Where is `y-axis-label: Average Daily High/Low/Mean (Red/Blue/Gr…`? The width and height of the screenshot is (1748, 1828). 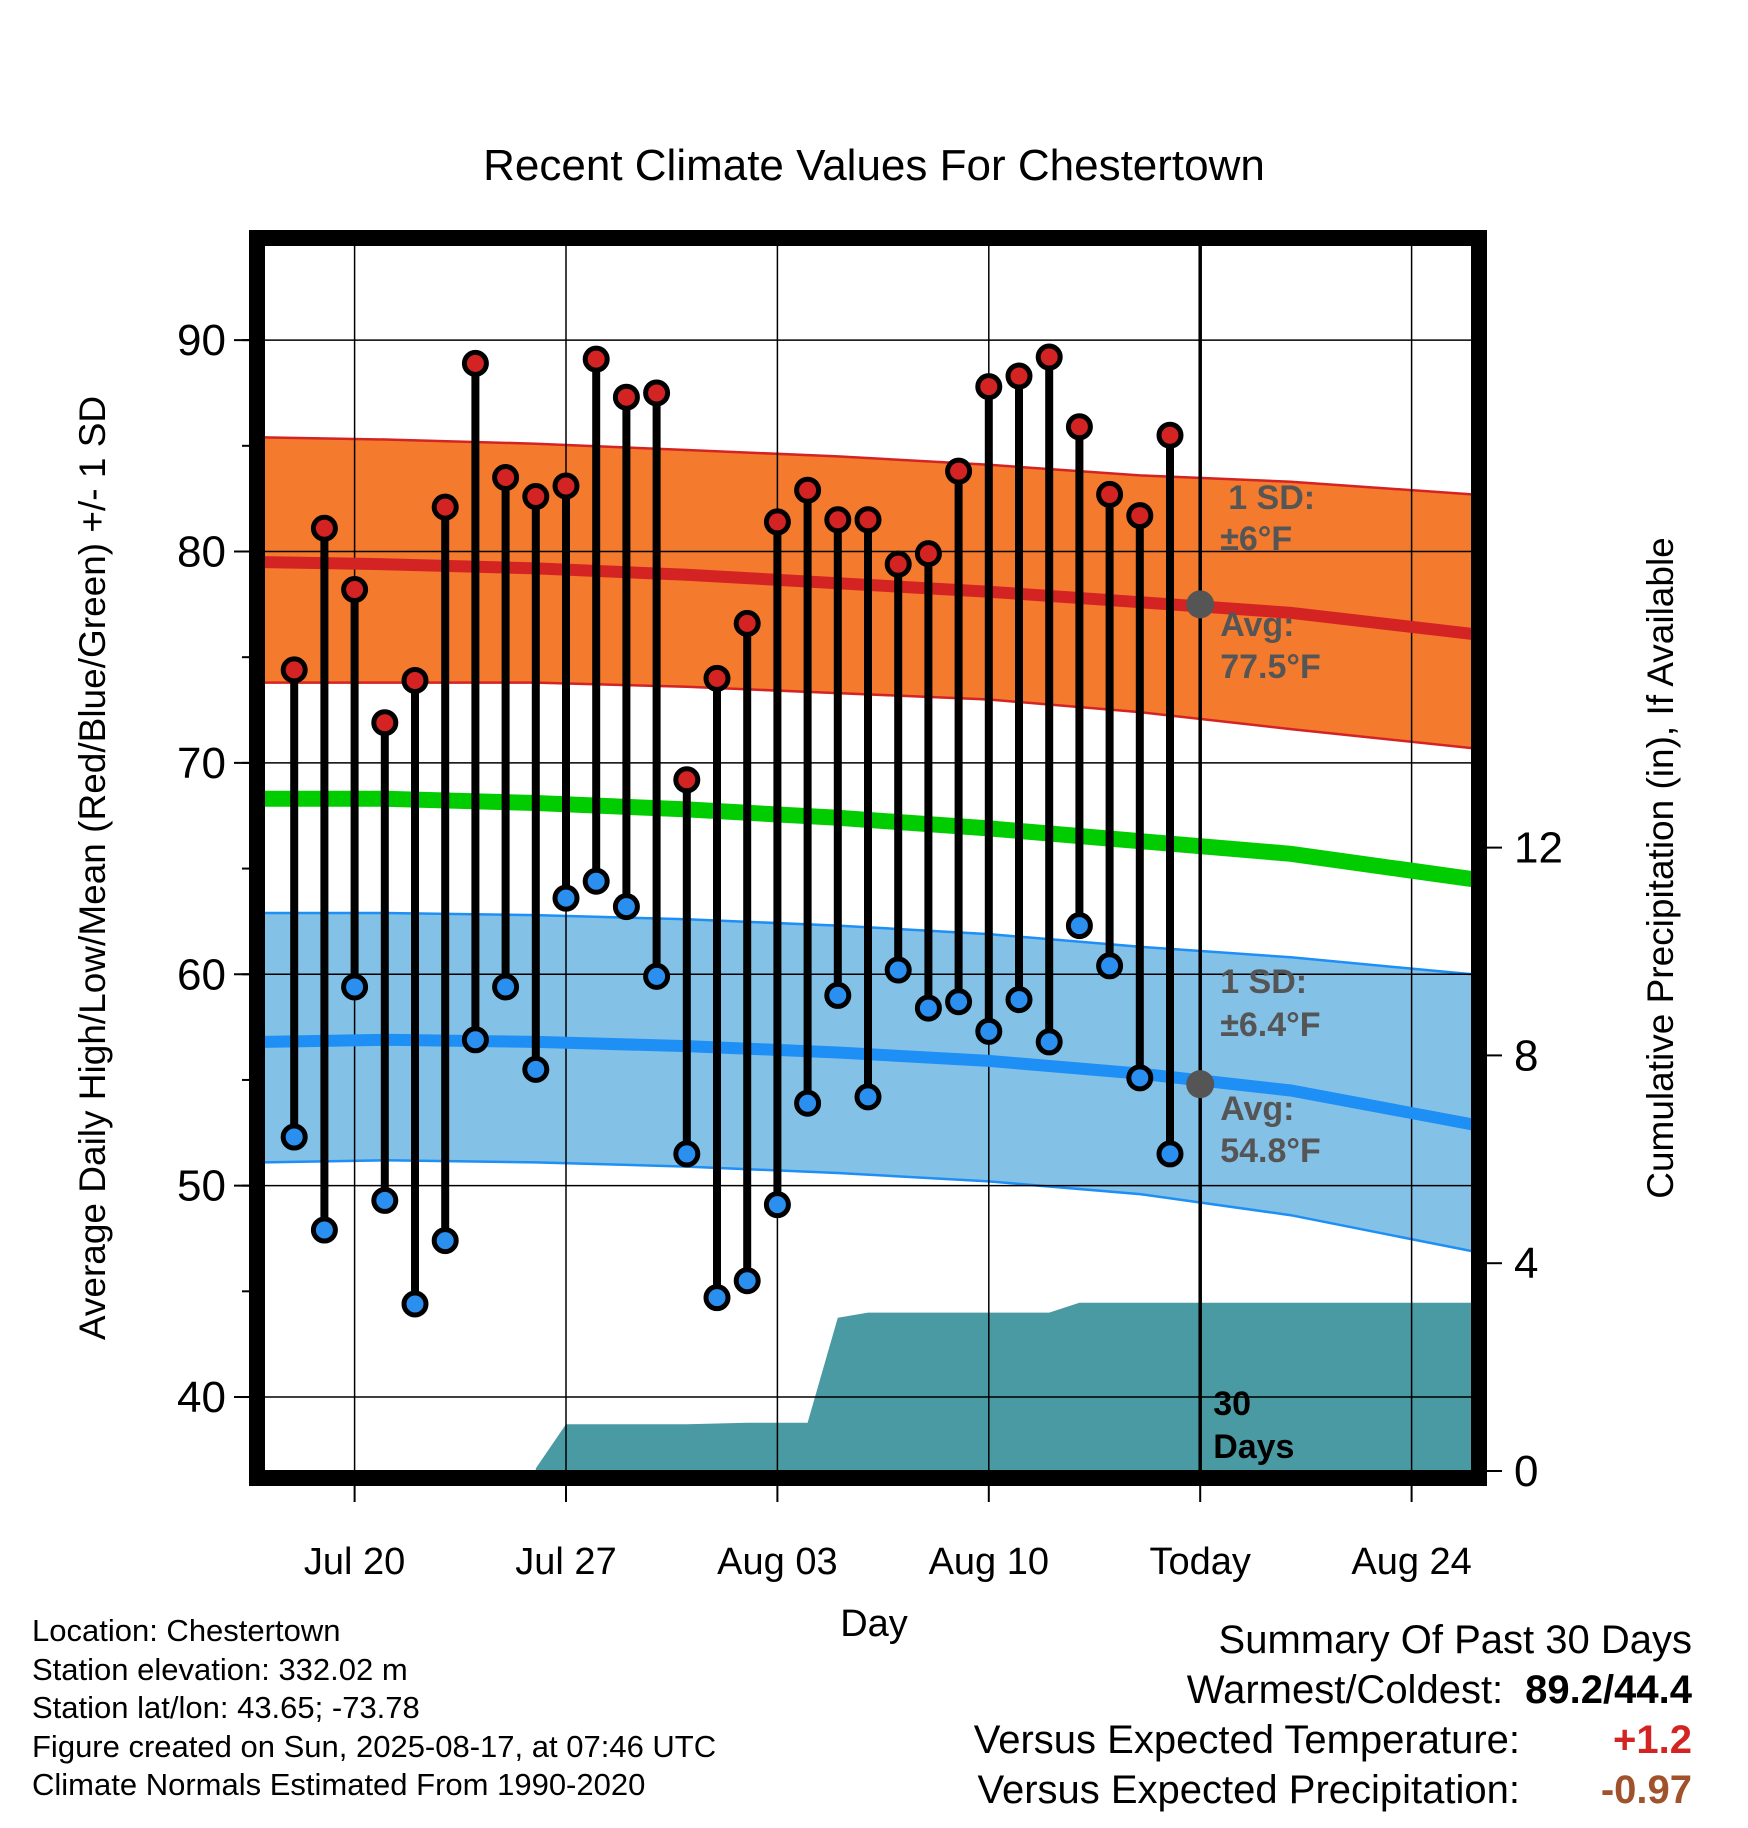 y-axis-label: Average Daily High/Low/Mean (Red/Blue/Gr… is located at coordinates (92, 868).